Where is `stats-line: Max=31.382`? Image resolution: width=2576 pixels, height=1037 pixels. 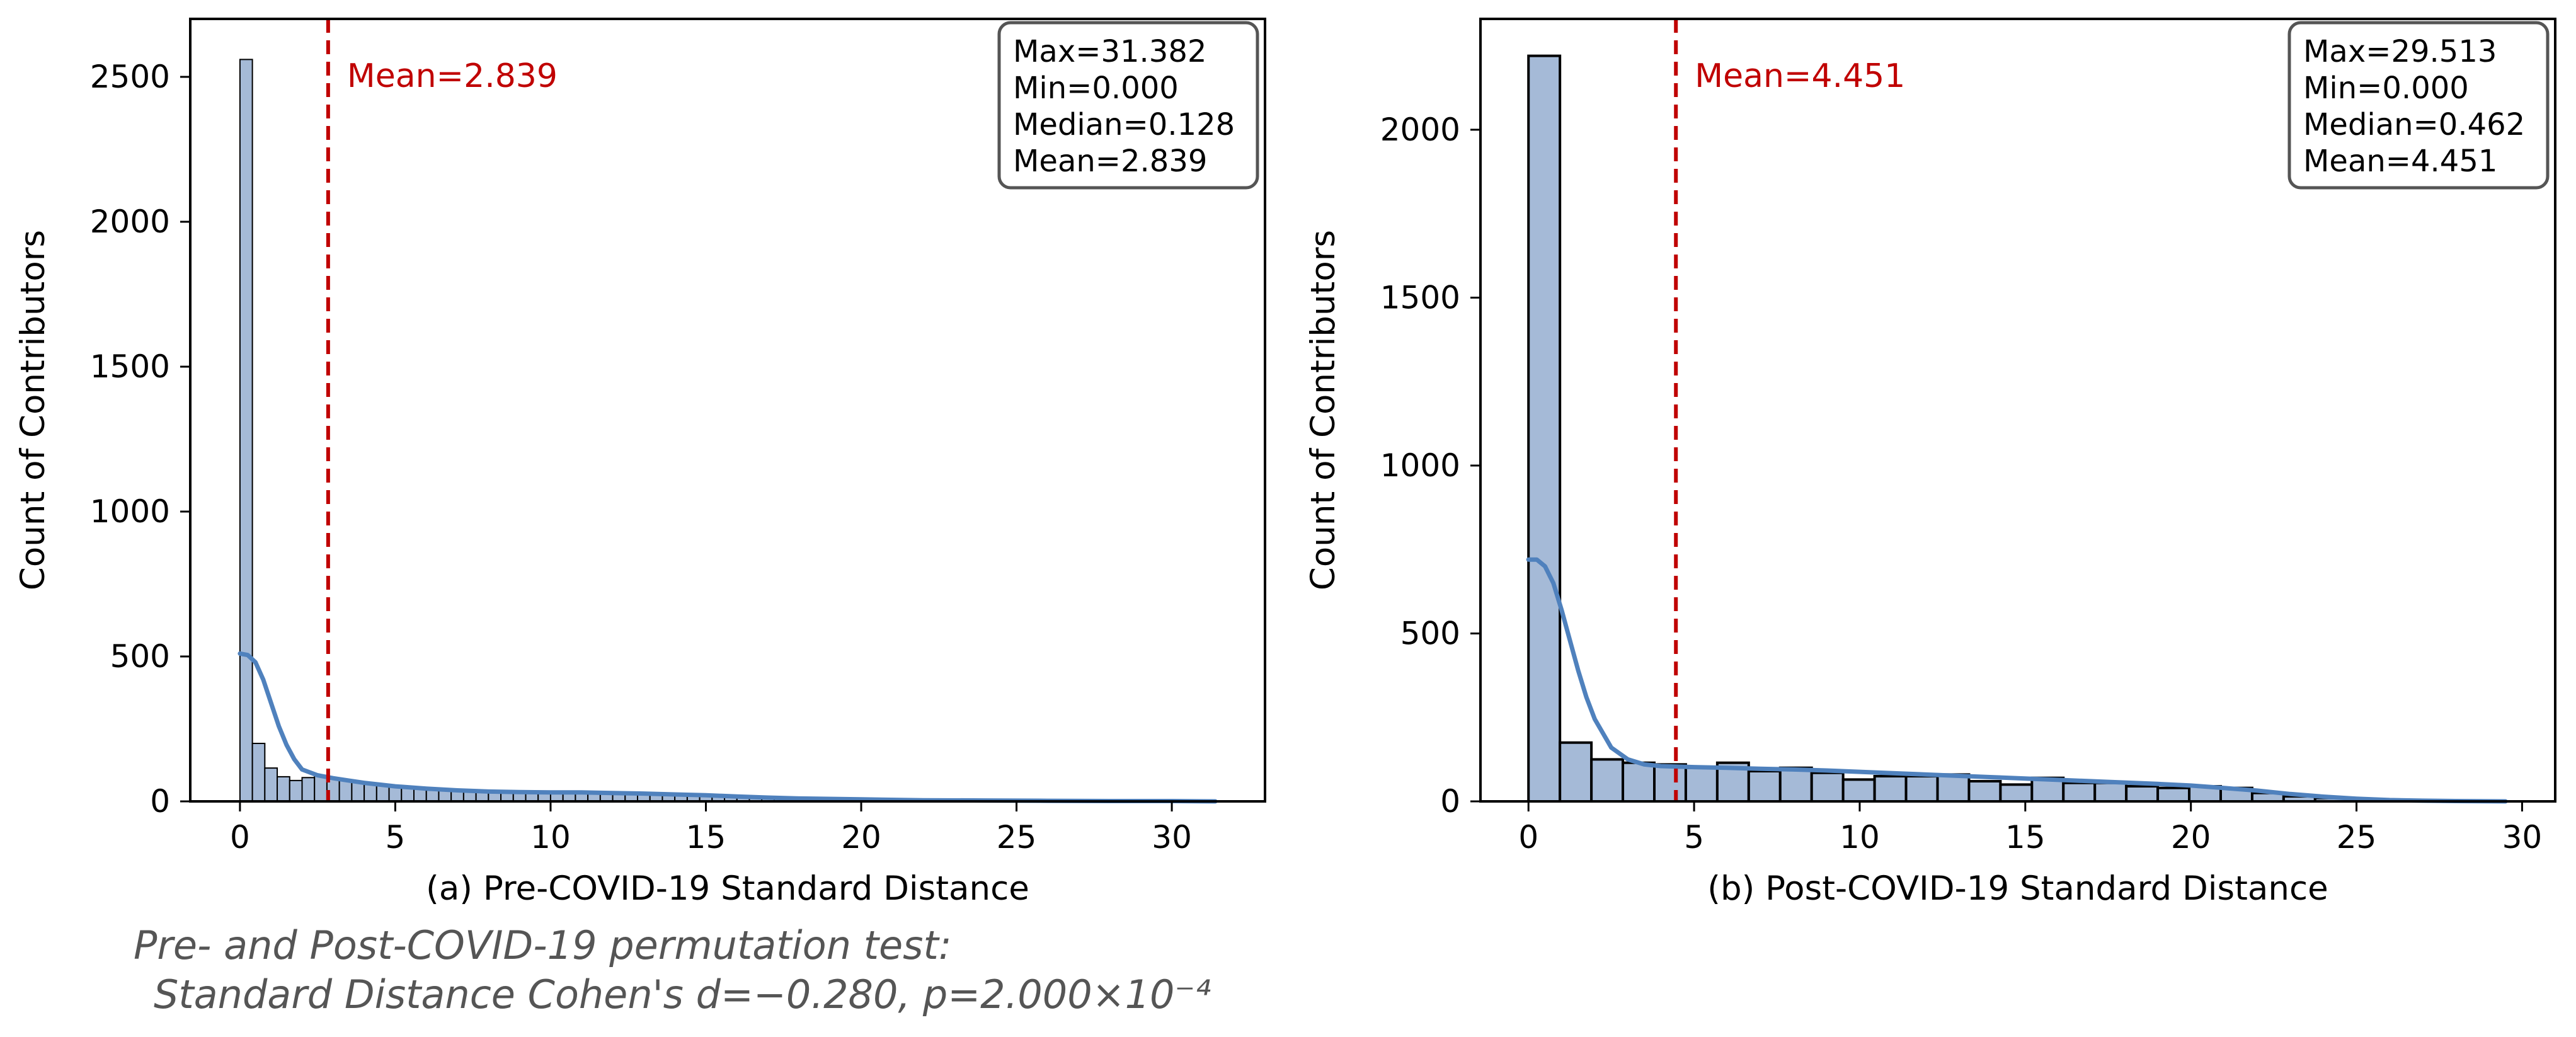
stats-line: Max=31.382 is located at coordinates (1110, 52).